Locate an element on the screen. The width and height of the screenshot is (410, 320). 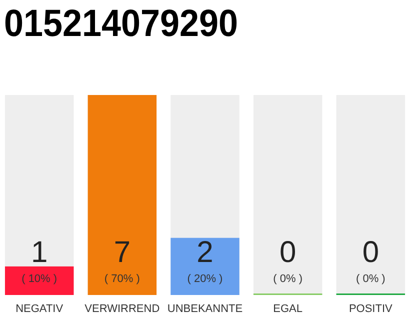
chart-title: 015214079290 is located at coordinates (131, 24).